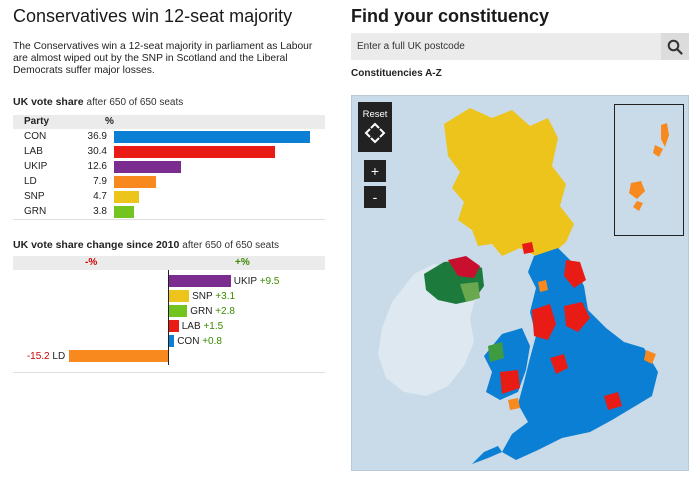  I want to click on north-west-labour, so click(544, 322).